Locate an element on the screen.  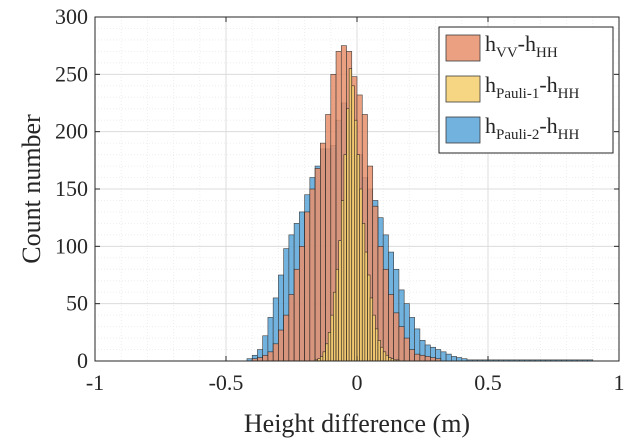
x-tick-label: 1 is located at coordinates (619, 382).